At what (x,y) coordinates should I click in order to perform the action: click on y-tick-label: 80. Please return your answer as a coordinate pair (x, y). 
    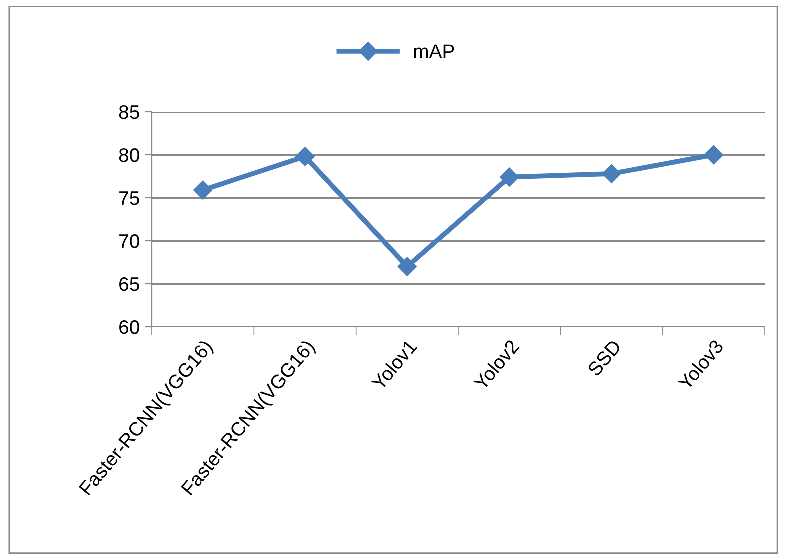
    Looking at the image, I should click on (129, 155).